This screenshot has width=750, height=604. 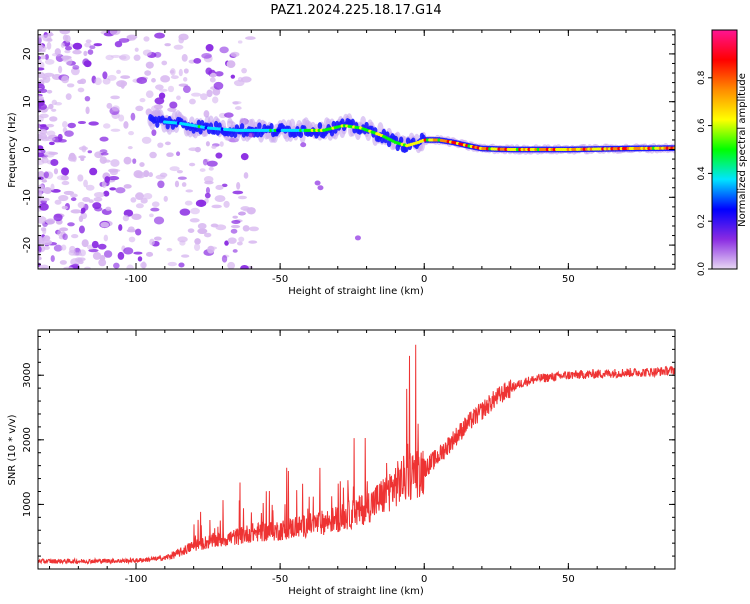 What do you see at coordinates (356, 591) in the screenshot?
I see `snr-x-axis-label: Height of straight line (km)` at bounding box center [356, 591].